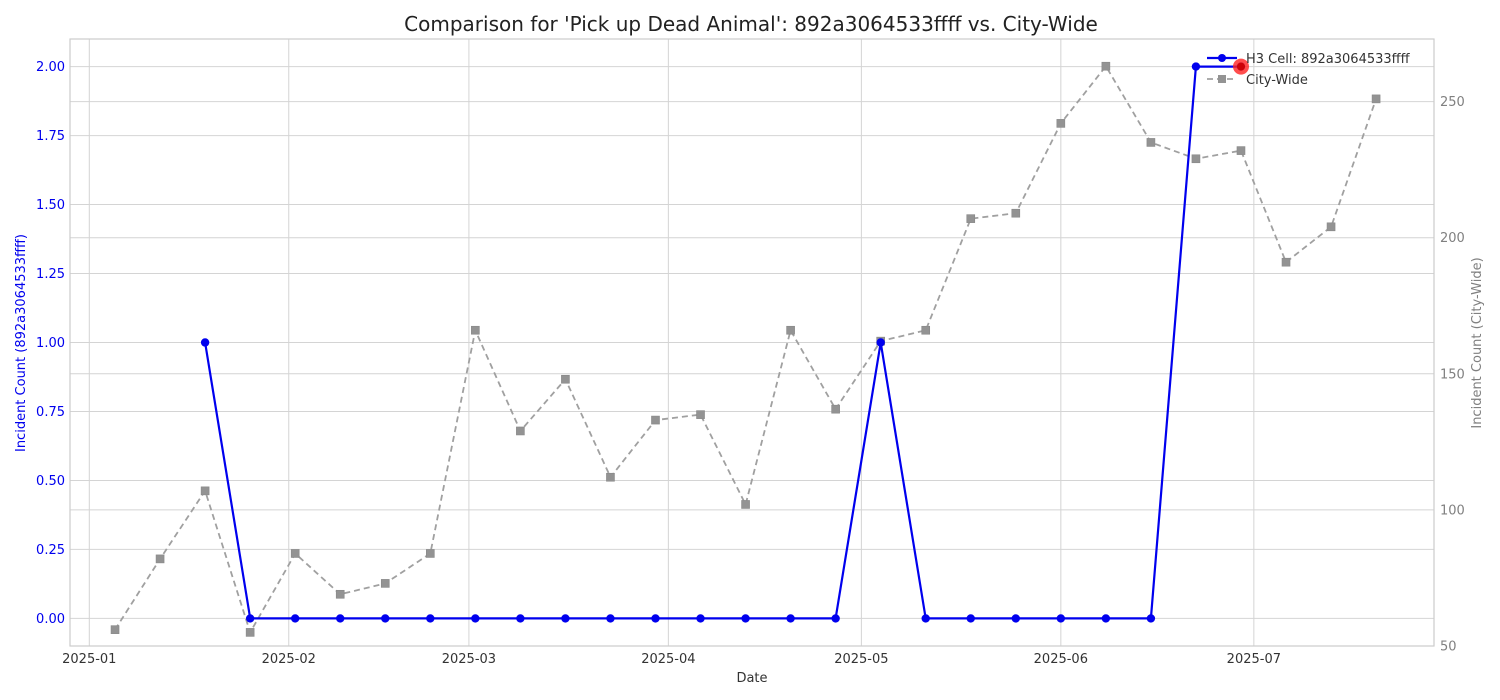  What do you see at coordinates (469, 659) in the screenshot?
I see `x-tick-label: 2025-03` at bounding box center [469, 659].